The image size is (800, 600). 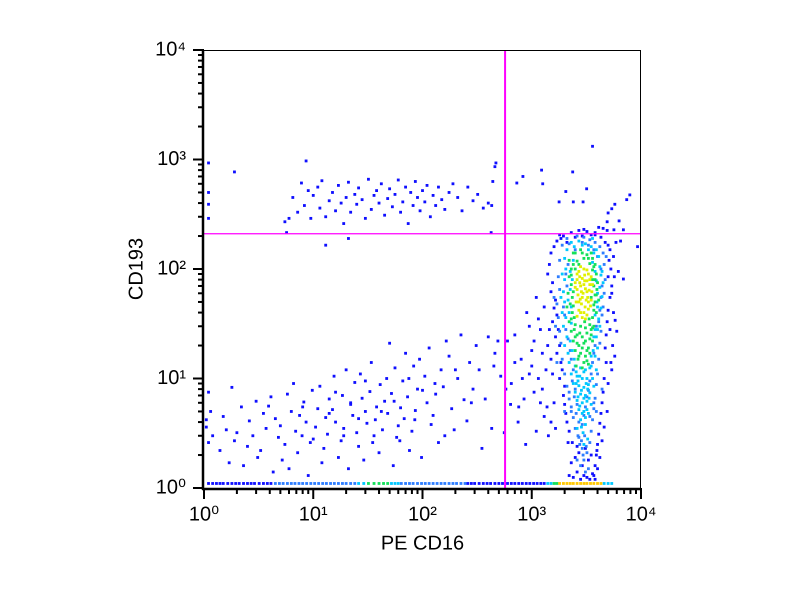 I want to click on x-tick-label: 10², so click(x=423, y=515).